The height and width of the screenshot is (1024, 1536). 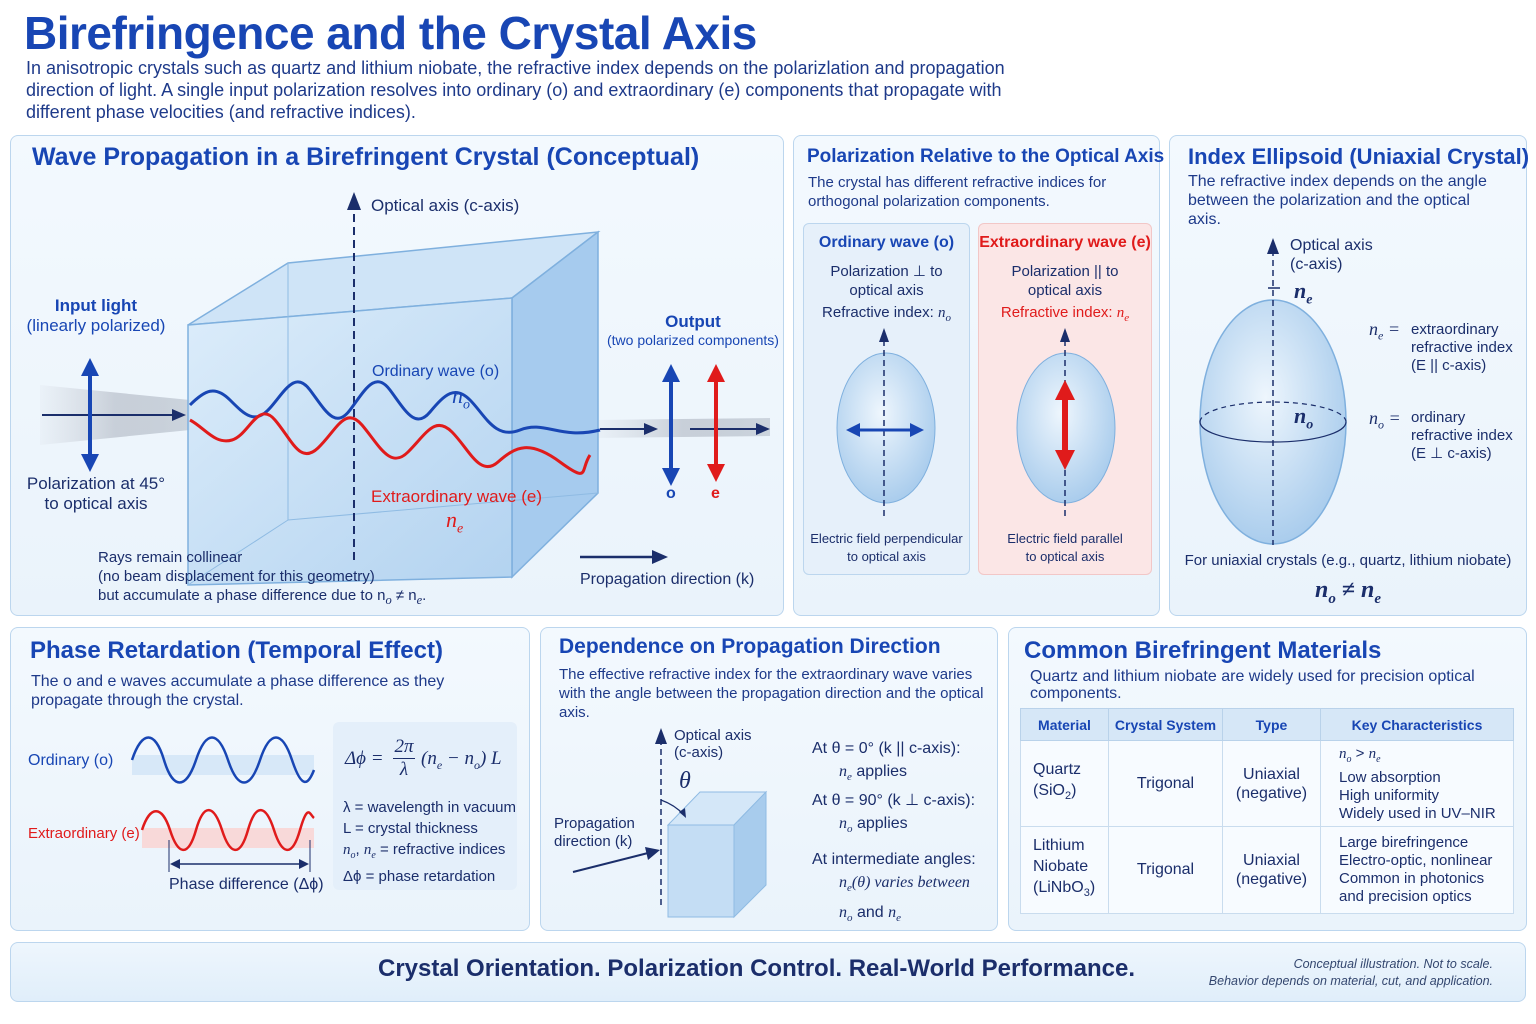 I want to click on linbo3-char-3: Common in photonics, so click(x=1412, y=878).